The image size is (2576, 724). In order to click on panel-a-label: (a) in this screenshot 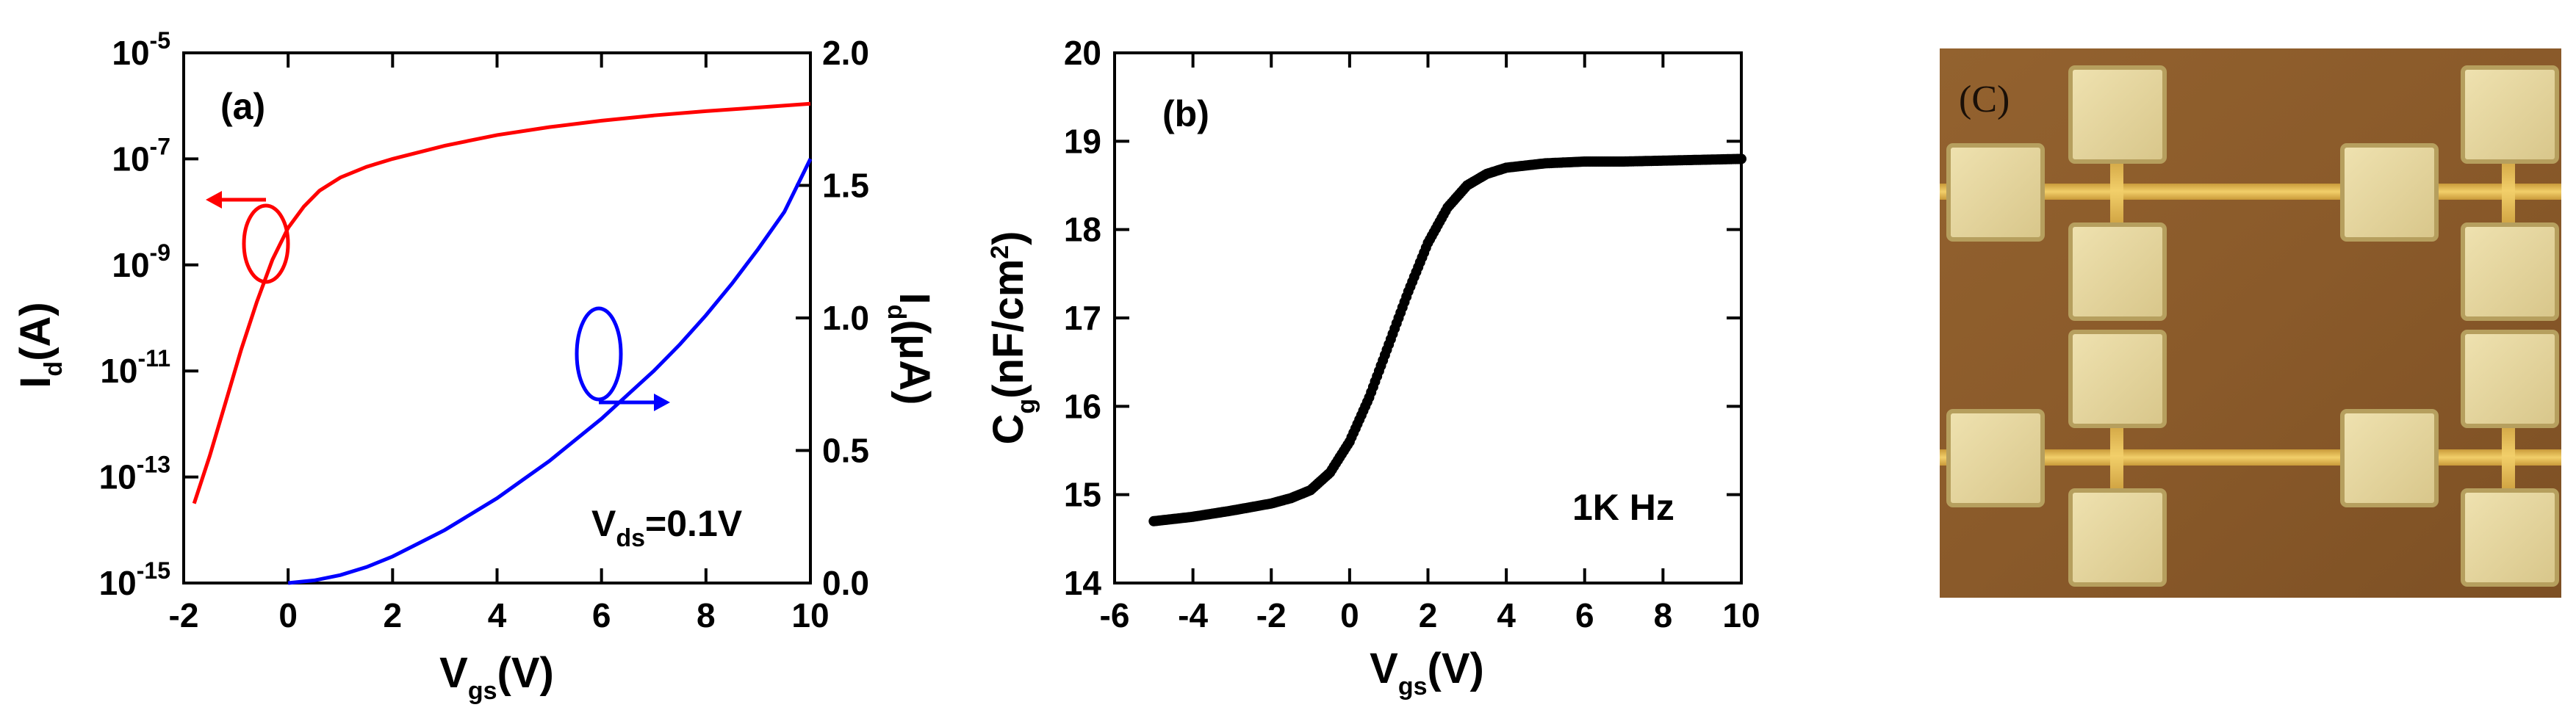, I will do `click(242, 106)`.